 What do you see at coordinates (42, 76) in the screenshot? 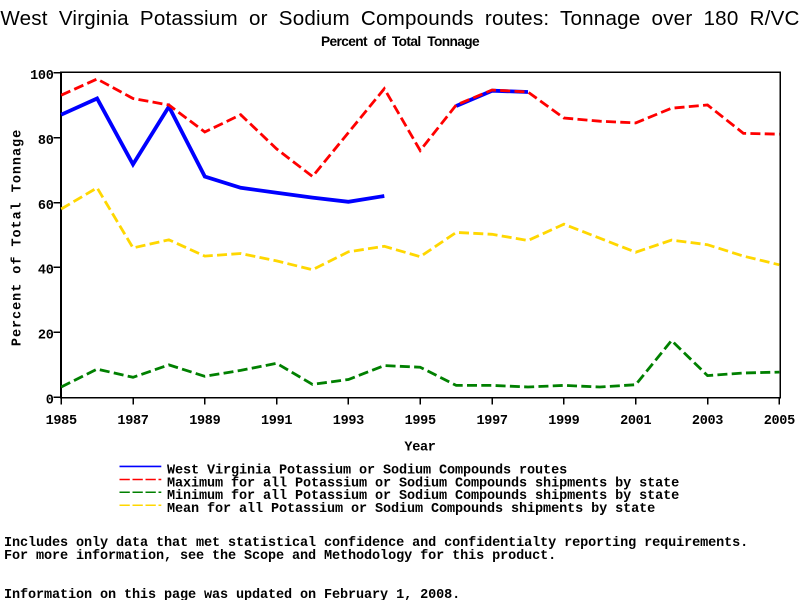
I see `svg-text: 100` at bounding box center [42, 76].